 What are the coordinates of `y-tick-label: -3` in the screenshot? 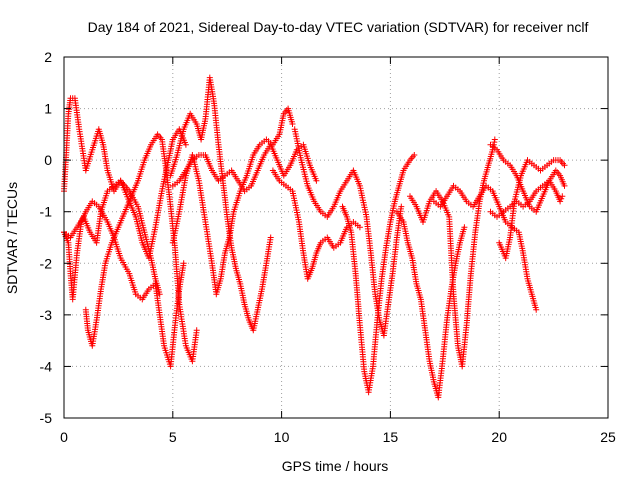 It's located at (46, 315).